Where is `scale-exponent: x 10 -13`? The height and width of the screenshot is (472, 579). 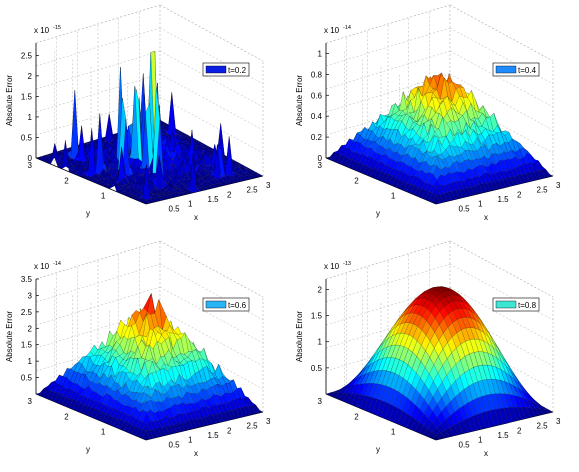
scale-exponent: x 10 -13 is located at coordinates (337, 266).